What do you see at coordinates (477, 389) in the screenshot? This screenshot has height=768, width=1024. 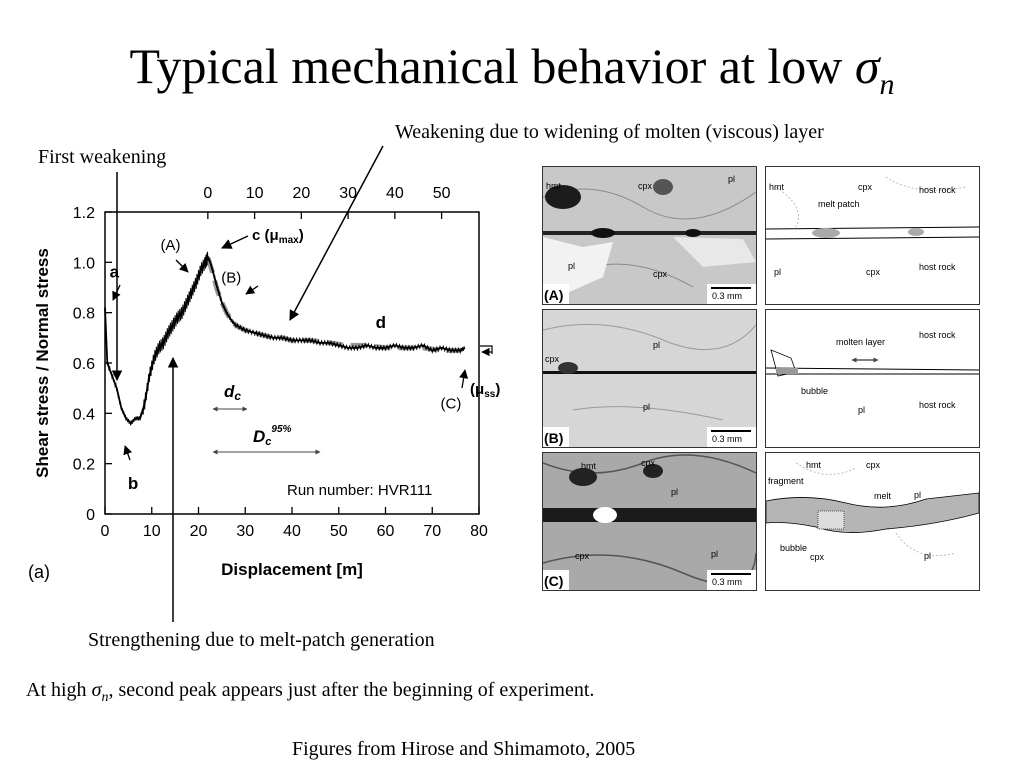 I see `mu-ss-open: (μ` at bounding box center [477, 389].